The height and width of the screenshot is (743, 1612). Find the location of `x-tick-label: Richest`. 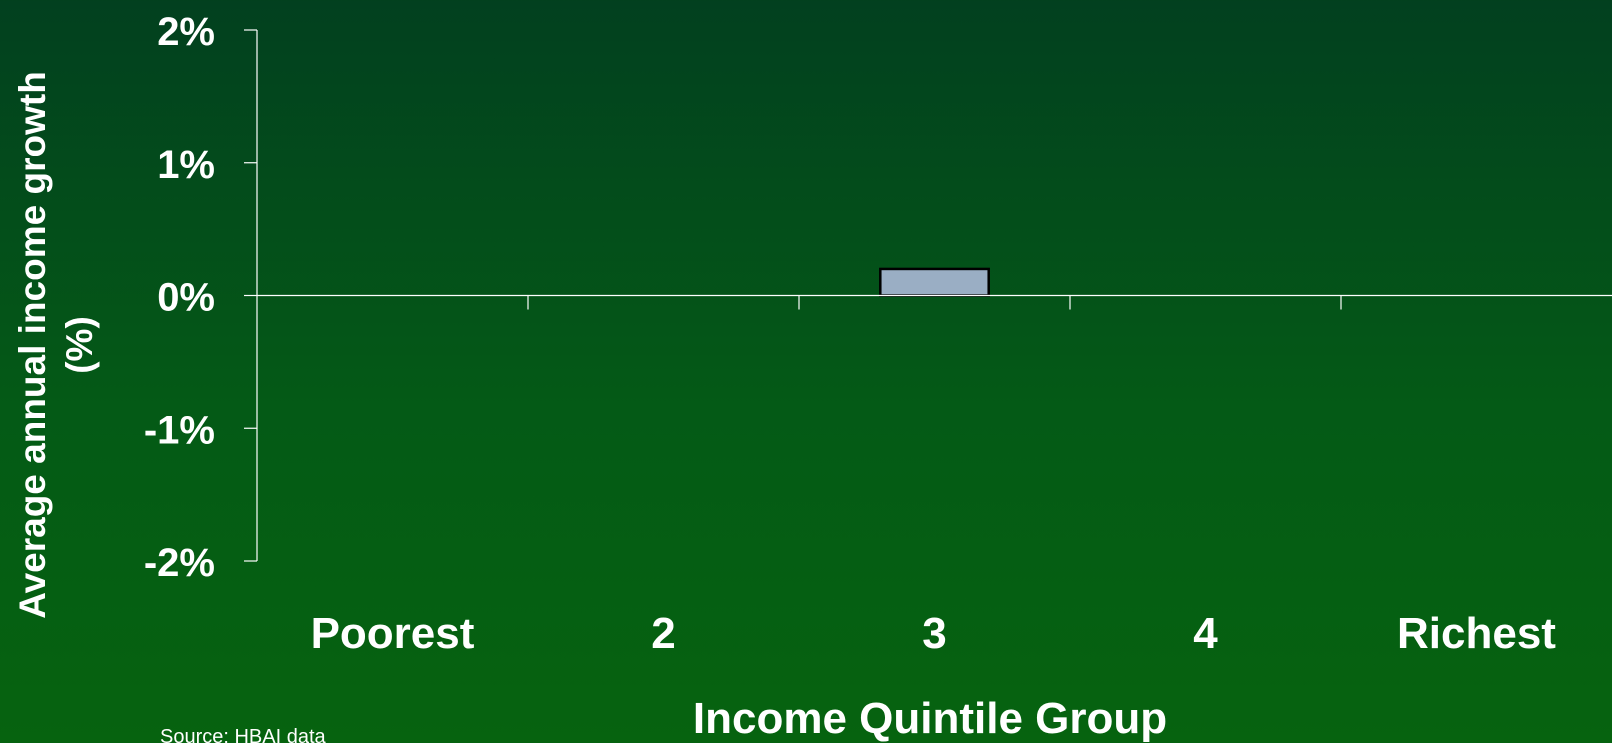

x-tick-label: Richest is located at coordinates (1476, 633).